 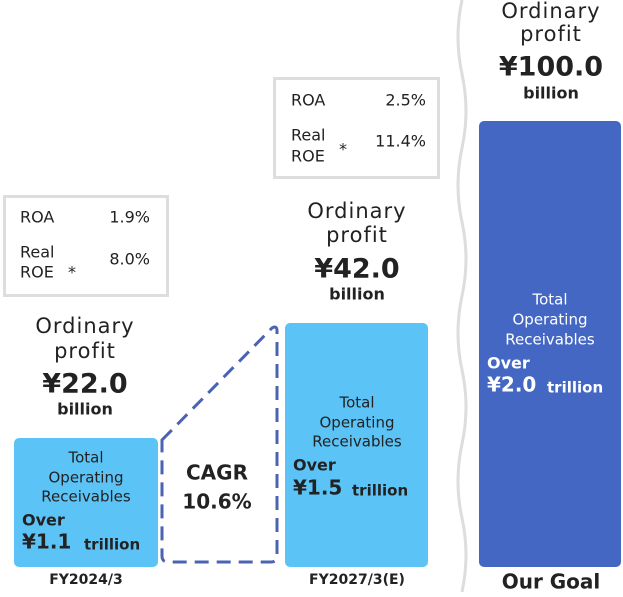 What do you see at coordinates (84, 384) in the screenshot?
I see `profit-value: ¥22.0` at bounding box center [84, 384].